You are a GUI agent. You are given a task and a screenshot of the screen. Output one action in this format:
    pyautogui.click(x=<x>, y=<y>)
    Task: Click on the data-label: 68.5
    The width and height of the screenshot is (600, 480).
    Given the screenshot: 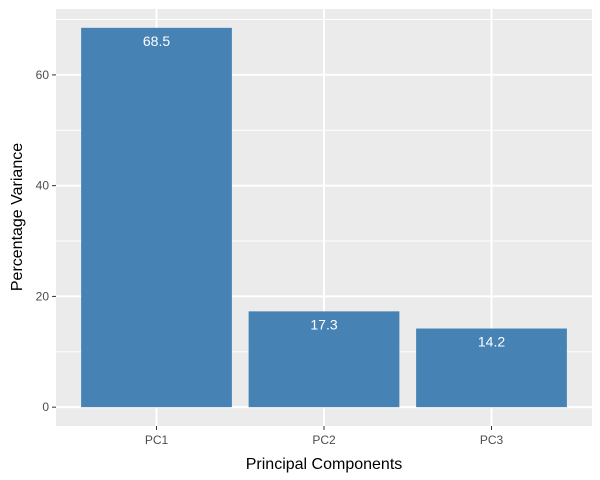 What is the action you would take?
    pyautogui.click(x=156, y=41)
    